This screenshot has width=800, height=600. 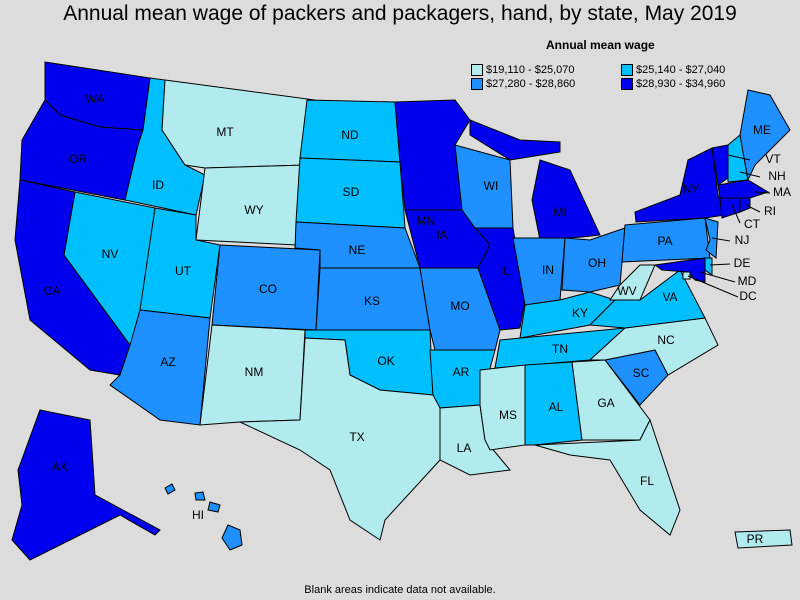 I want to click on legend-label: $19,110 - $25,070, so click(x=530, y=70).